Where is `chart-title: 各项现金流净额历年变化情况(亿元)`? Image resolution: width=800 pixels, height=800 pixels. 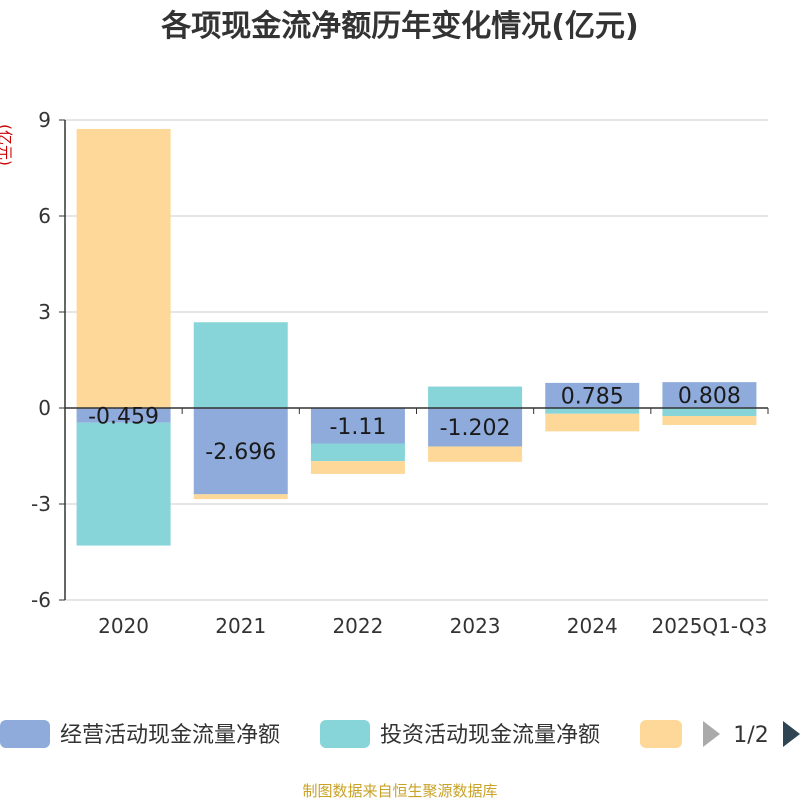 chart-title: 各项现金流净额历年变化情况(亿元) is located at coordinates (399, 26).